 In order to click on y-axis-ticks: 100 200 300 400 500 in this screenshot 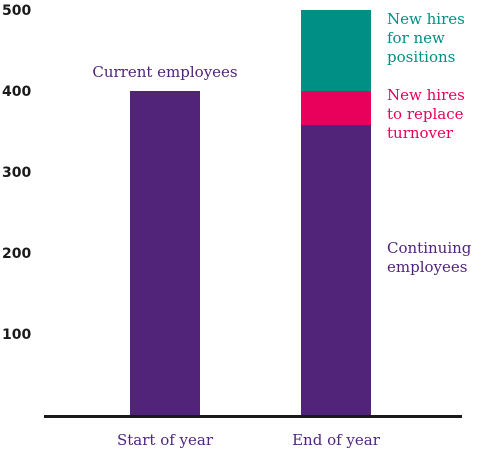, I will do `click(16, 173)`.